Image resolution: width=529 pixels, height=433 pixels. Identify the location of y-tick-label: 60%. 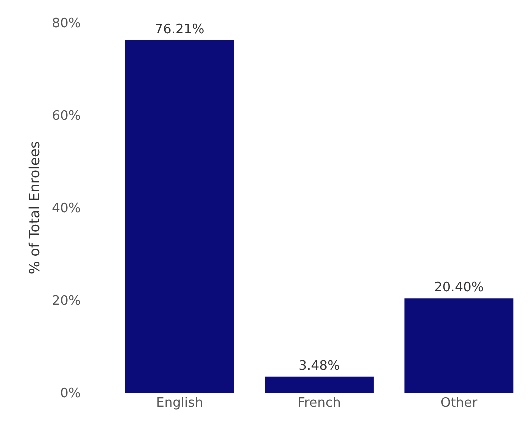
(66, 116).